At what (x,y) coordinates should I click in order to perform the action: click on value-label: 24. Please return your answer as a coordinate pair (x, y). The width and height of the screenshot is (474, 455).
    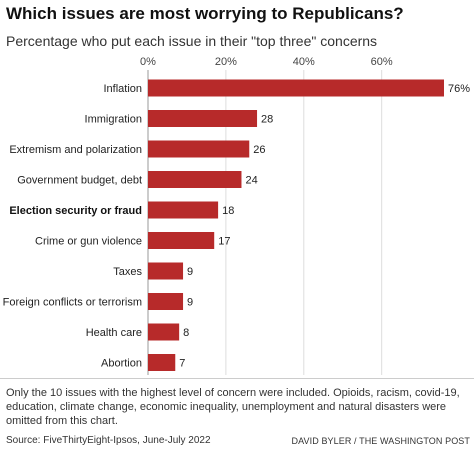
    Looking at the image, I should click on (251, 181).